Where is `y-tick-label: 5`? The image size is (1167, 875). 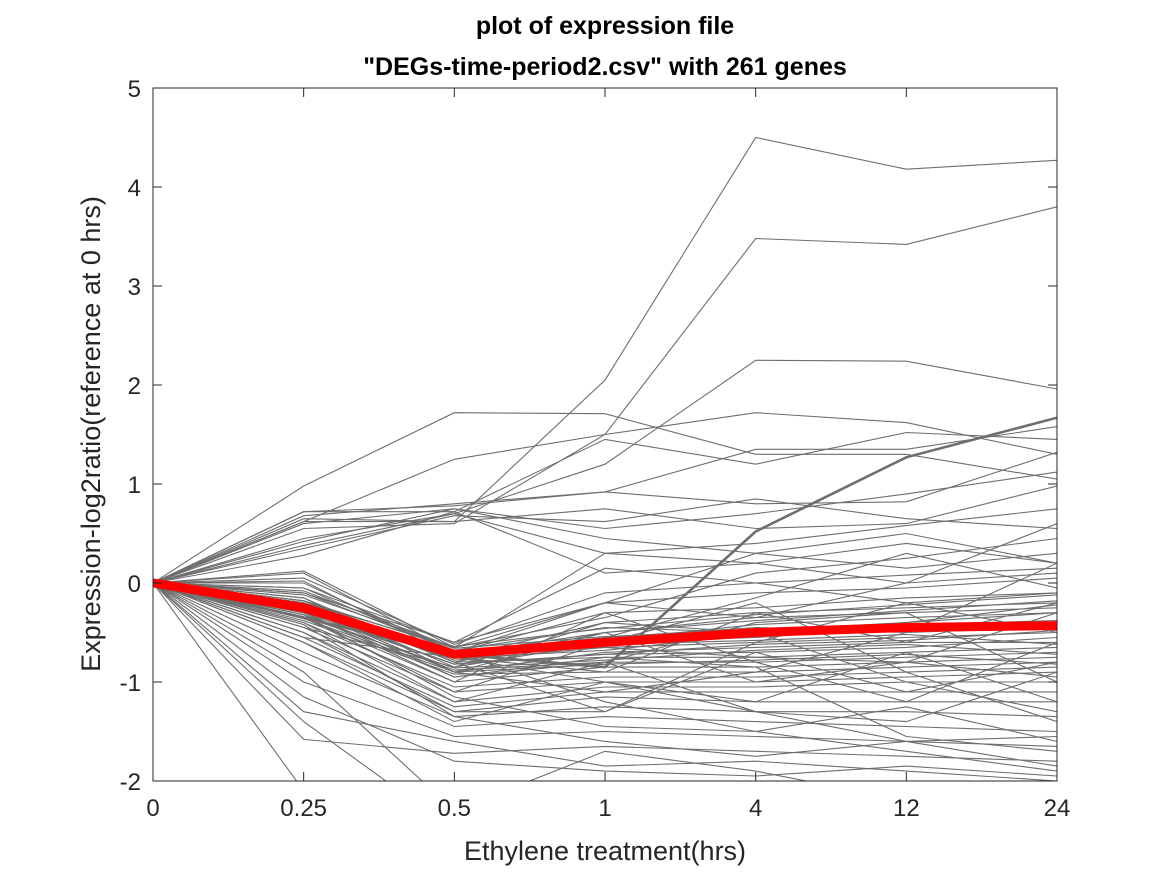 y-tick-label: 5 is located at coordinates (134, 89).